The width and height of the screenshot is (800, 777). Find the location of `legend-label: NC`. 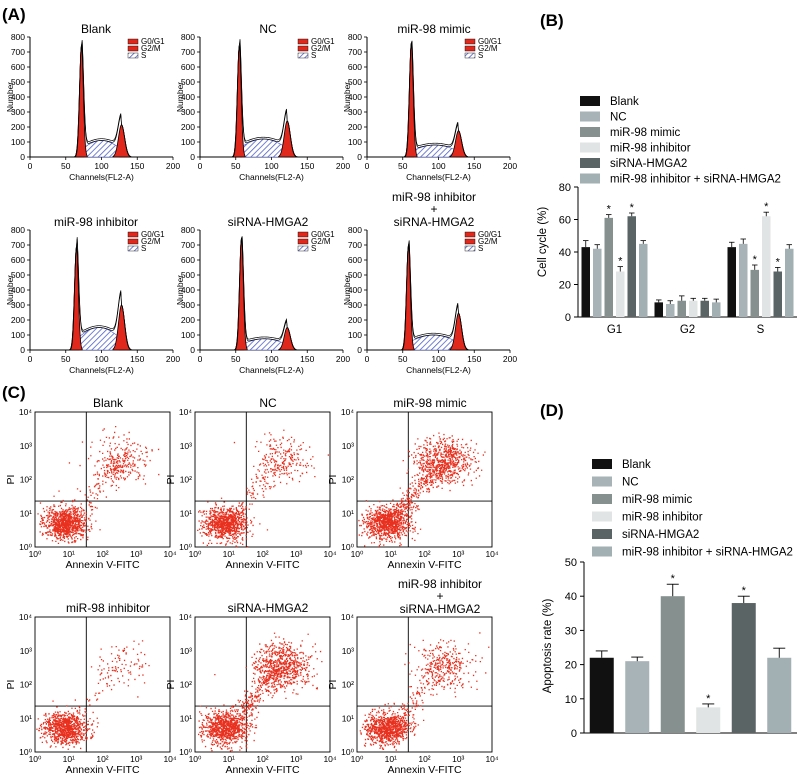

legend-label: NC is located at coordinates (630, 483).